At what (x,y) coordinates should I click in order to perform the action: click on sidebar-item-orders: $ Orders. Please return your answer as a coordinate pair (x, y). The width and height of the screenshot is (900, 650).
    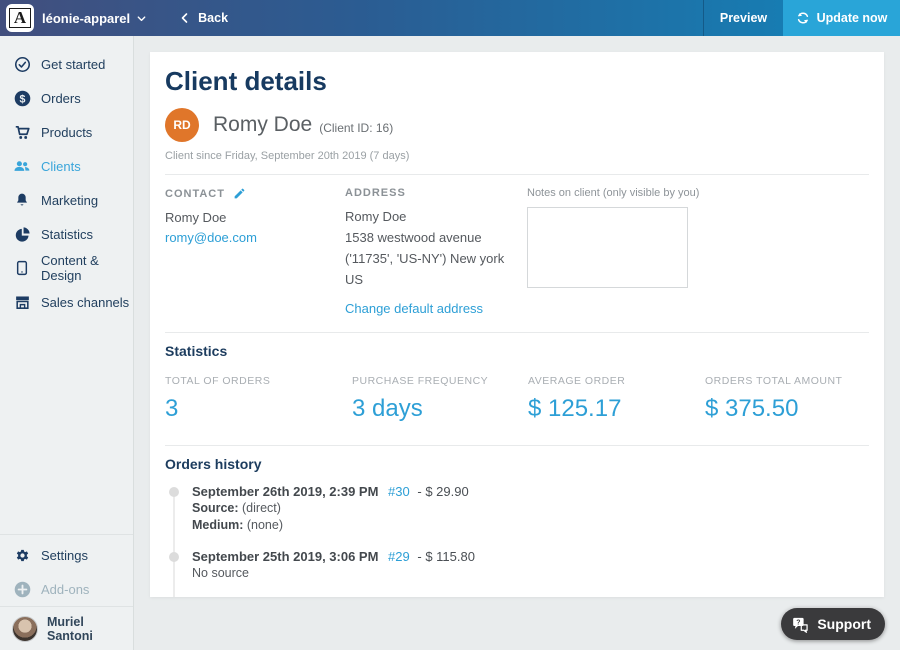
    Looking at the image, I should click on (66, 98).